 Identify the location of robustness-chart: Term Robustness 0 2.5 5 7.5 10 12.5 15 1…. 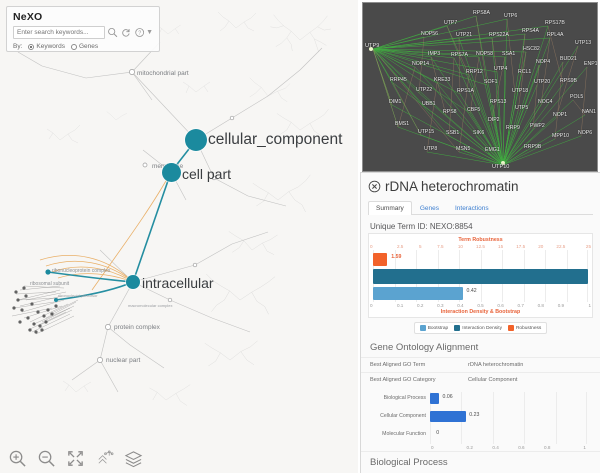
(480, 275).